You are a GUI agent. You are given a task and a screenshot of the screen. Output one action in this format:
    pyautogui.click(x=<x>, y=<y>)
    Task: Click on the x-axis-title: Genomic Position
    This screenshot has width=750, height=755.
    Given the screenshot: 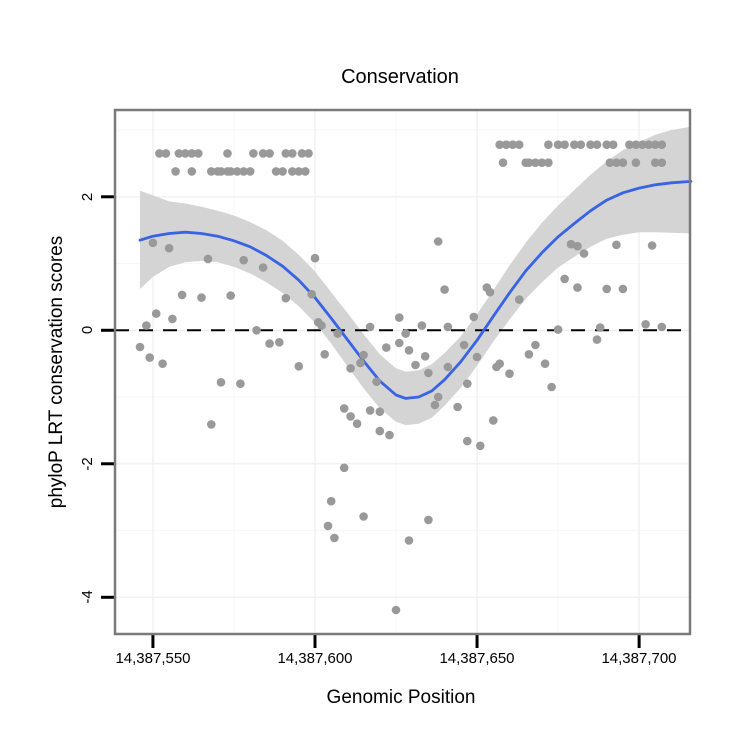 What is the action you would take?
    pyautogui.click(x=401, y=697)
    